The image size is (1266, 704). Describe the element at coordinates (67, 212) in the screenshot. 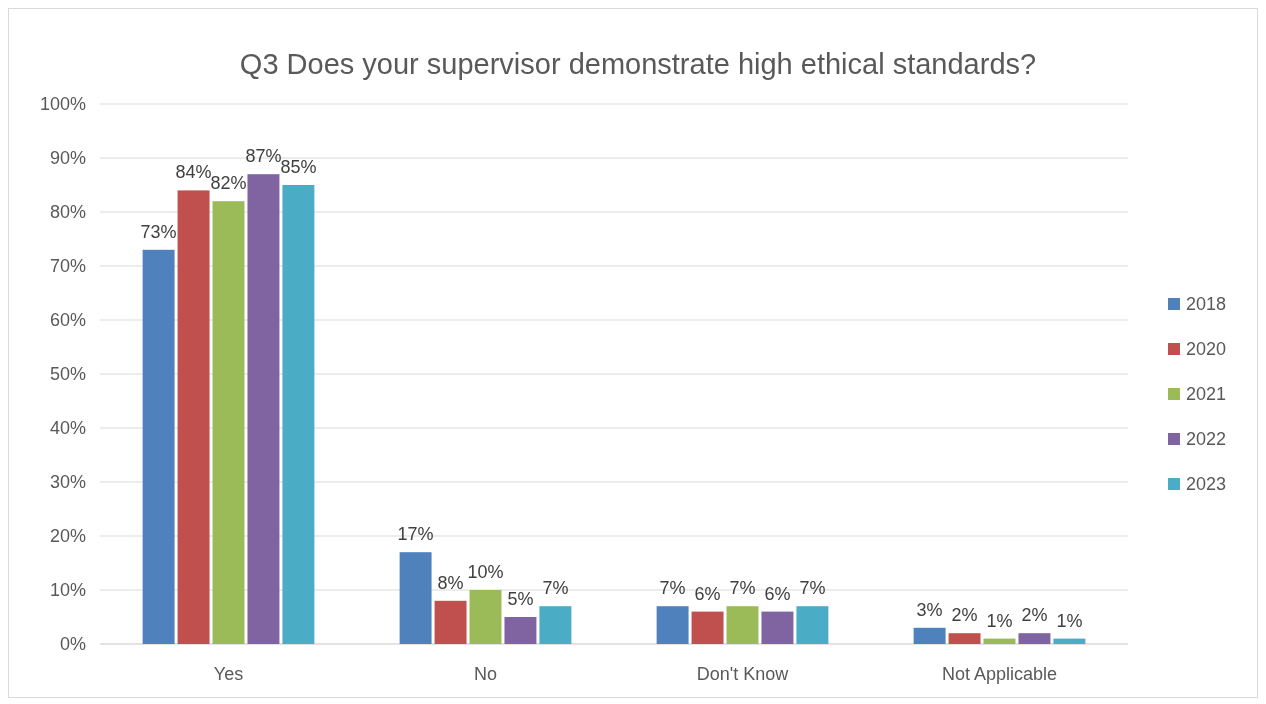

I see `y-tick-label: 80%` at that location.